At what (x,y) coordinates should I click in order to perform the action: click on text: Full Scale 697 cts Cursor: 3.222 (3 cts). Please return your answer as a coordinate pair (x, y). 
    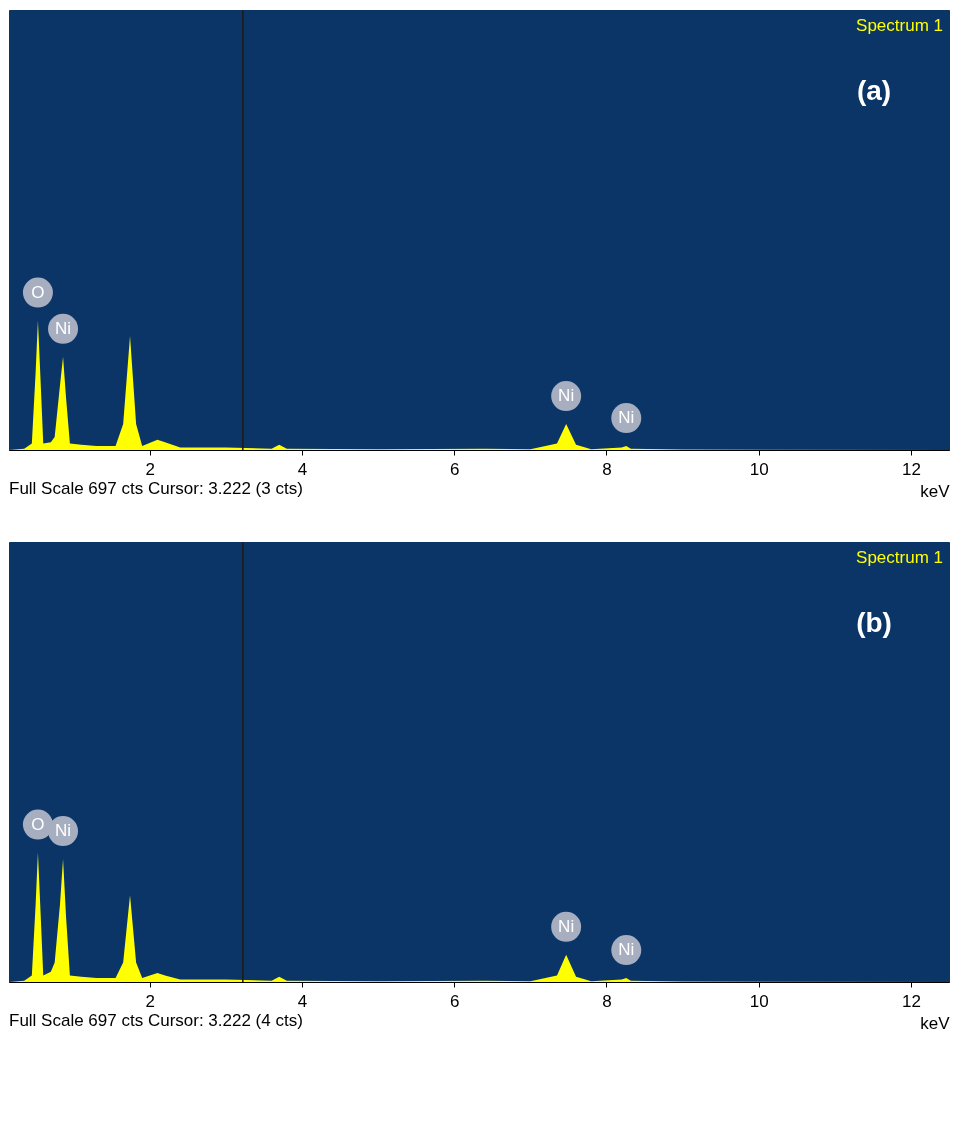
    Looking at the image, I should click on (156, 488).